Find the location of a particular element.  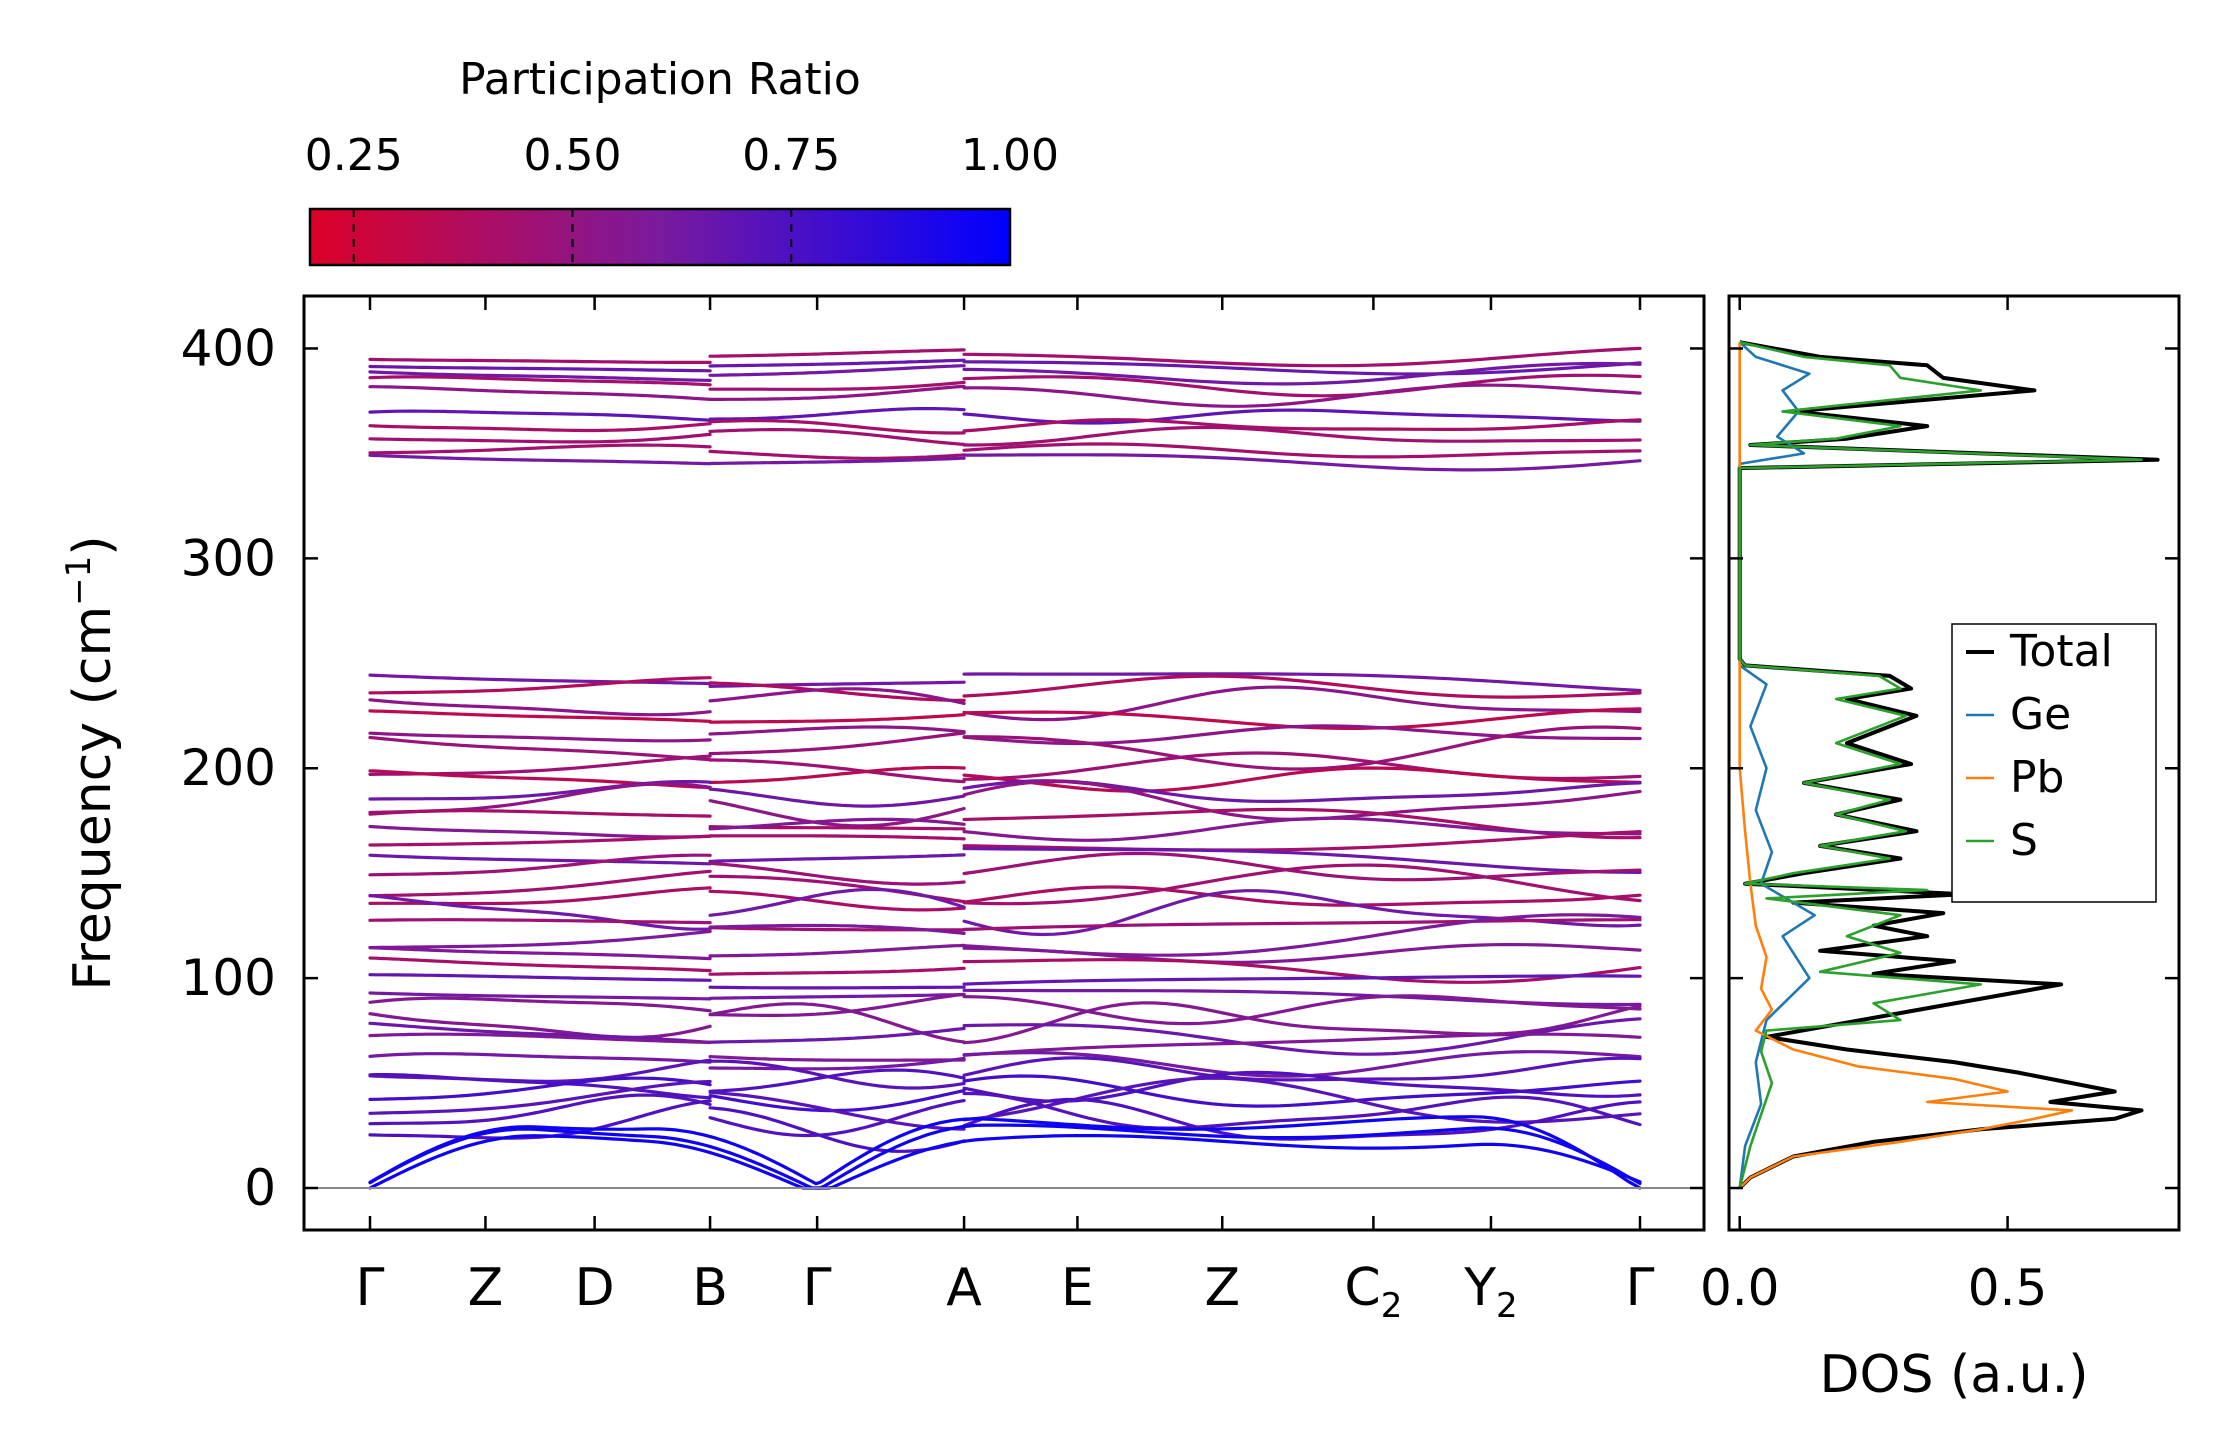

dos-series-pb is located at coordinates (1906, 765).